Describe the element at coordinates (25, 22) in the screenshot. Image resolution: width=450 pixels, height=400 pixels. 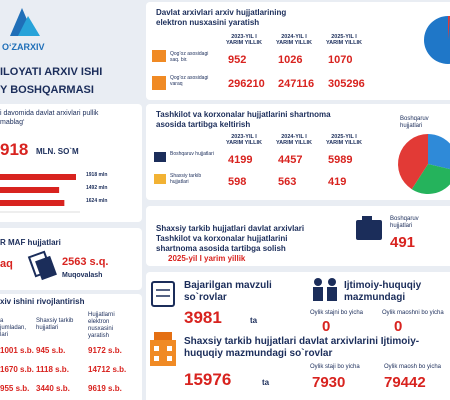
I see `logo-icon` at that location.